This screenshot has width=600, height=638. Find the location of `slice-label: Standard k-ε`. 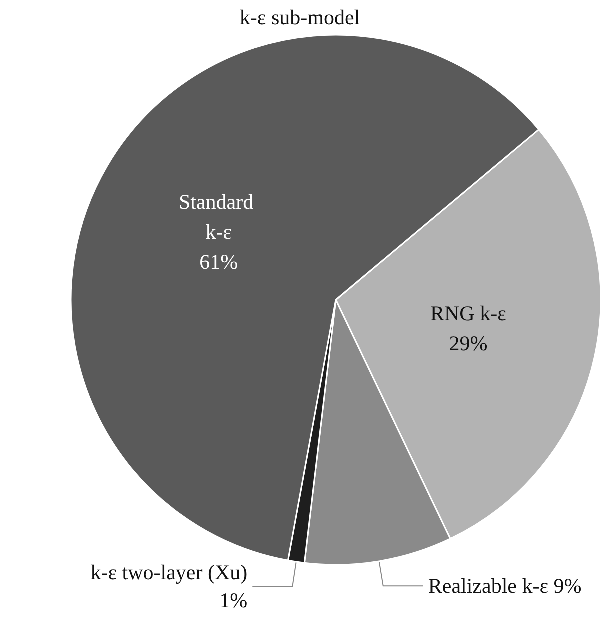

slice-label: Standard k-ε is located at coordinates (218, 217).